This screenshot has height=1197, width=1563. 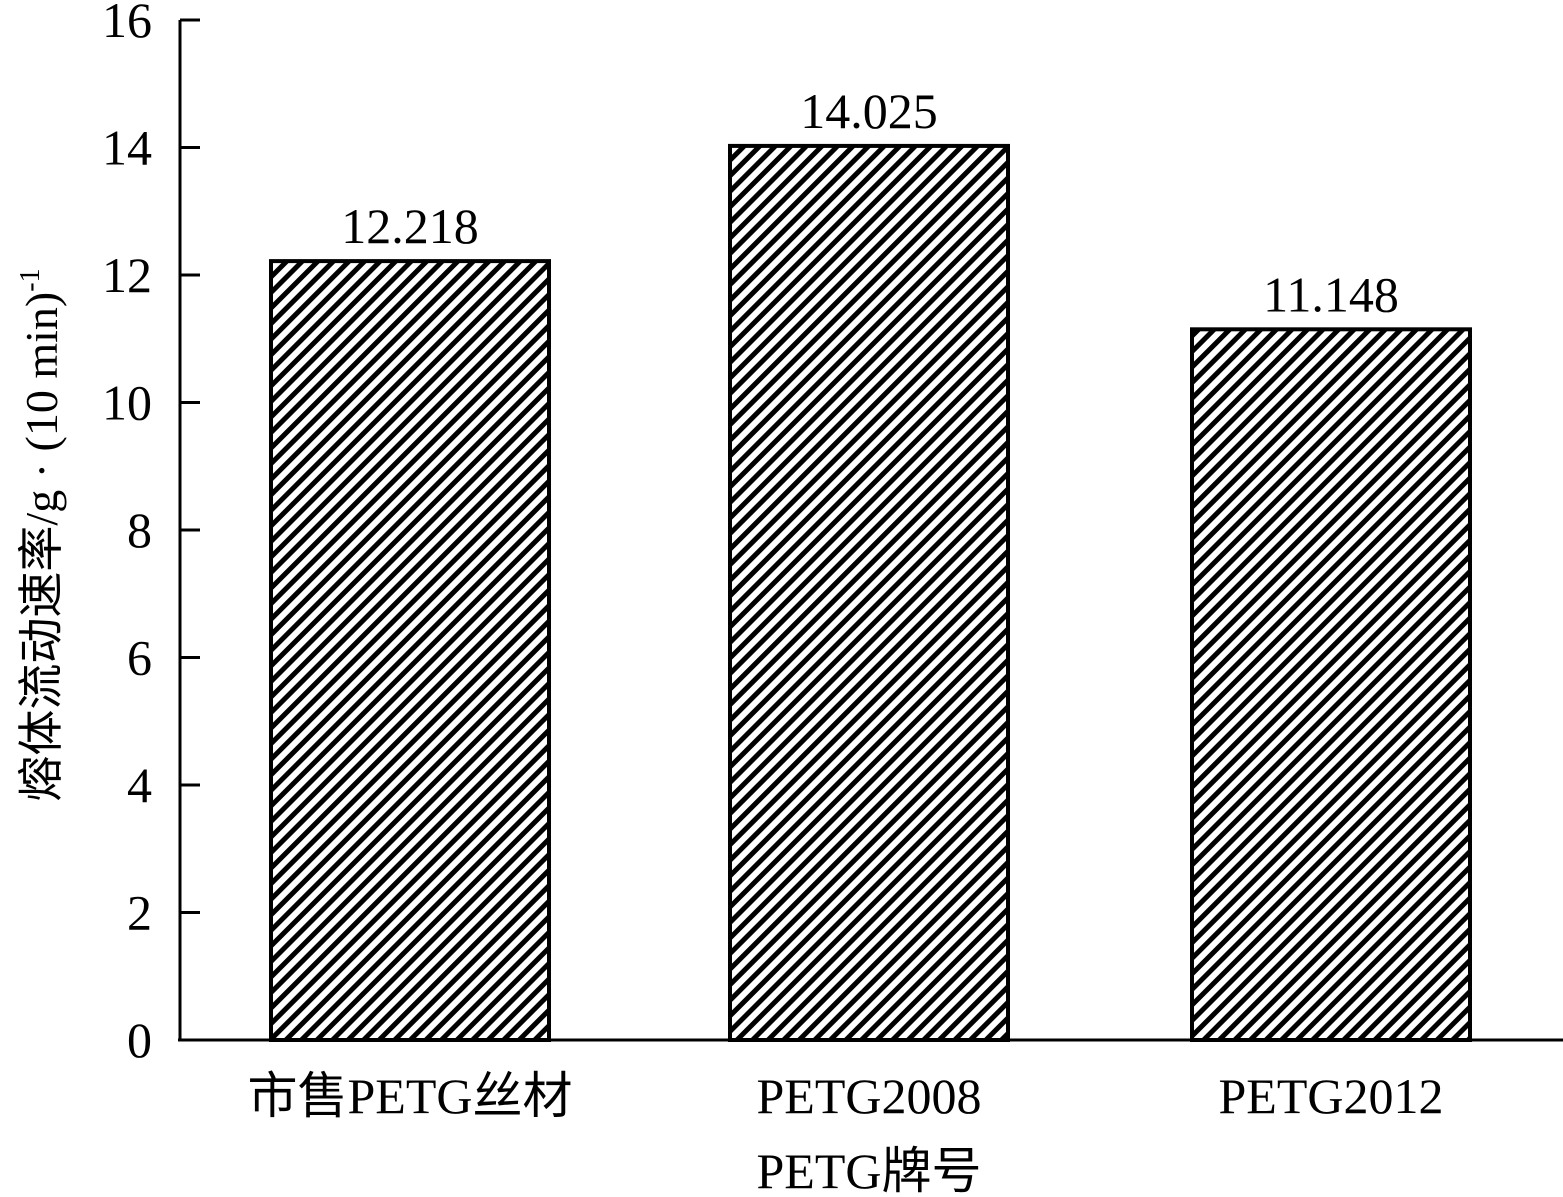 What do you see at coordinates (139, 530) in the screenshot?
I see `y-tick-label: 8` at bounding box center [139, 530].